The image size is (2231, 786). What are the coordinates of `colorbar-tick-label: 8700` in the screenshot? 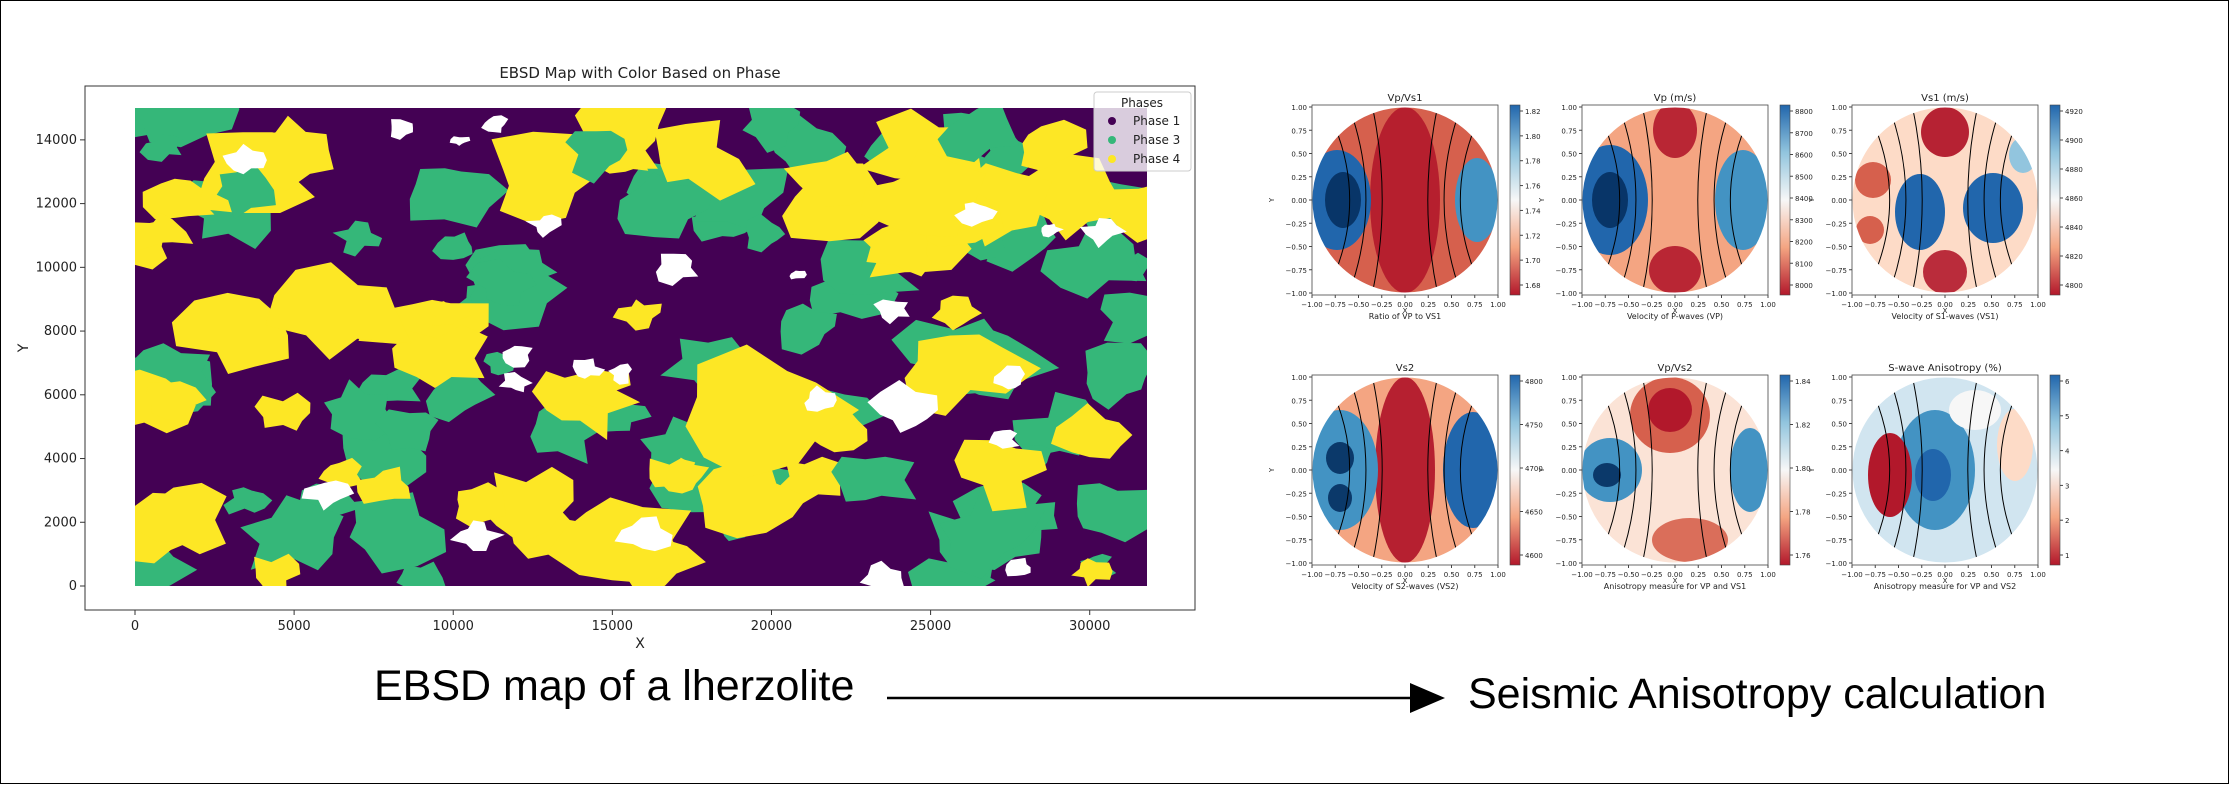 It's located at (1804, 134).